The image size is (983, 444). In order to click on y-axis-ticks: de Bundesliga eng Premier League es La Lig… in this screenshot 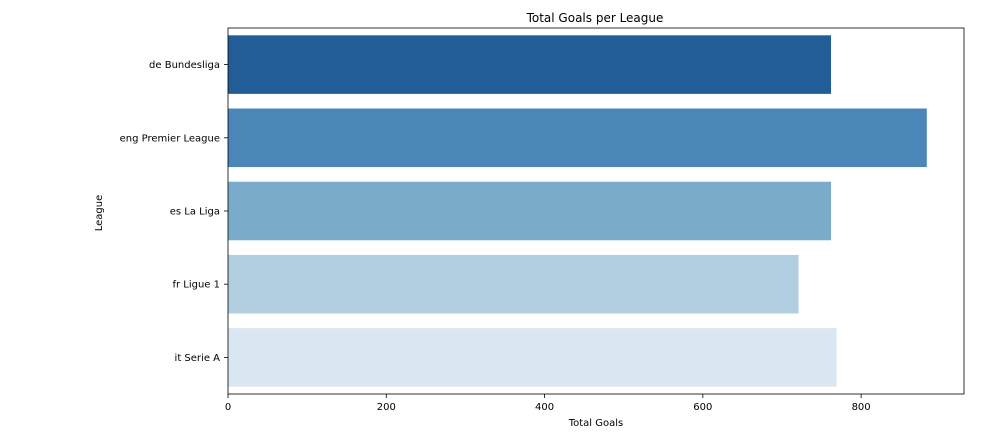, I will do `click(174, 212)`.